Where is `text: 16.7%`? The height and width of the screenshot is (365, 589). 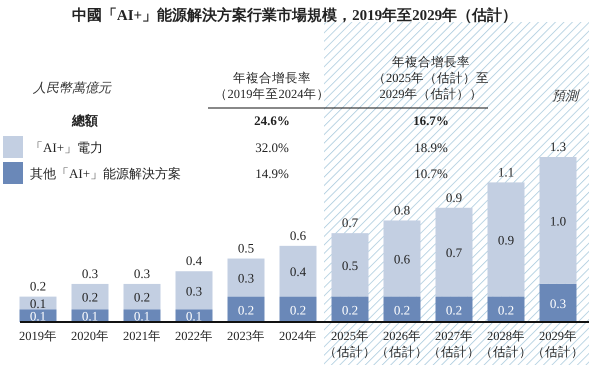 text: 16.7% is located at coordinates (431, 120).